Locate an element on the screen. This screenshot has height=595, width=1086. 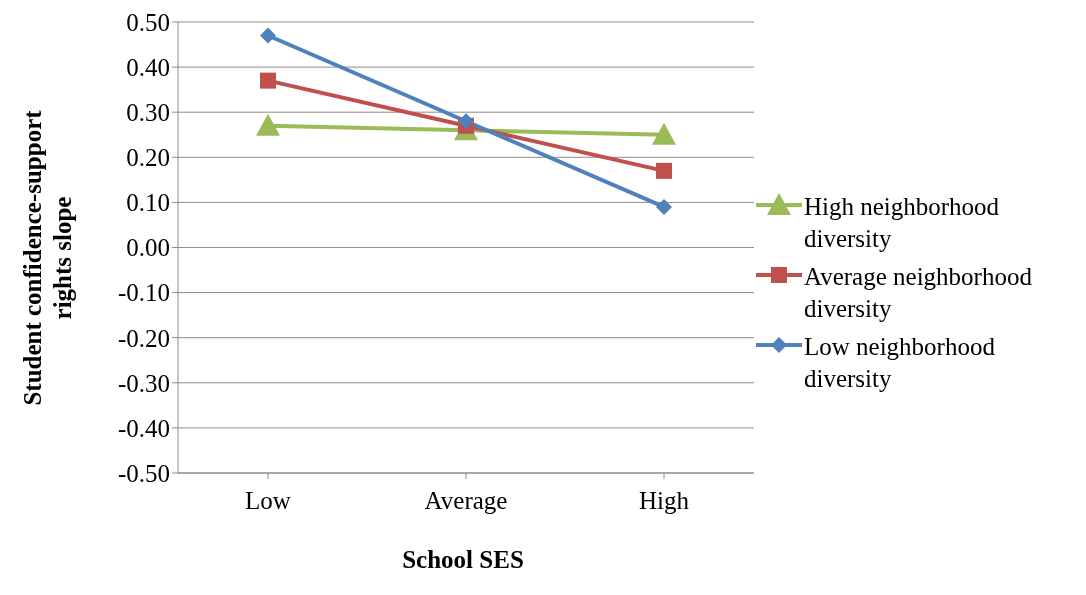
y-tick-label: -0.40 is located at coordinates (143, 428).